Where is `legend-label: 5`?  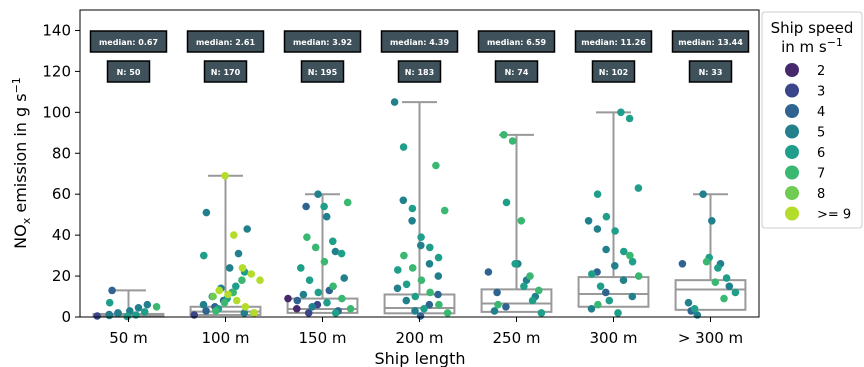 legend-label: 5 is located at coordinates (821, 133).